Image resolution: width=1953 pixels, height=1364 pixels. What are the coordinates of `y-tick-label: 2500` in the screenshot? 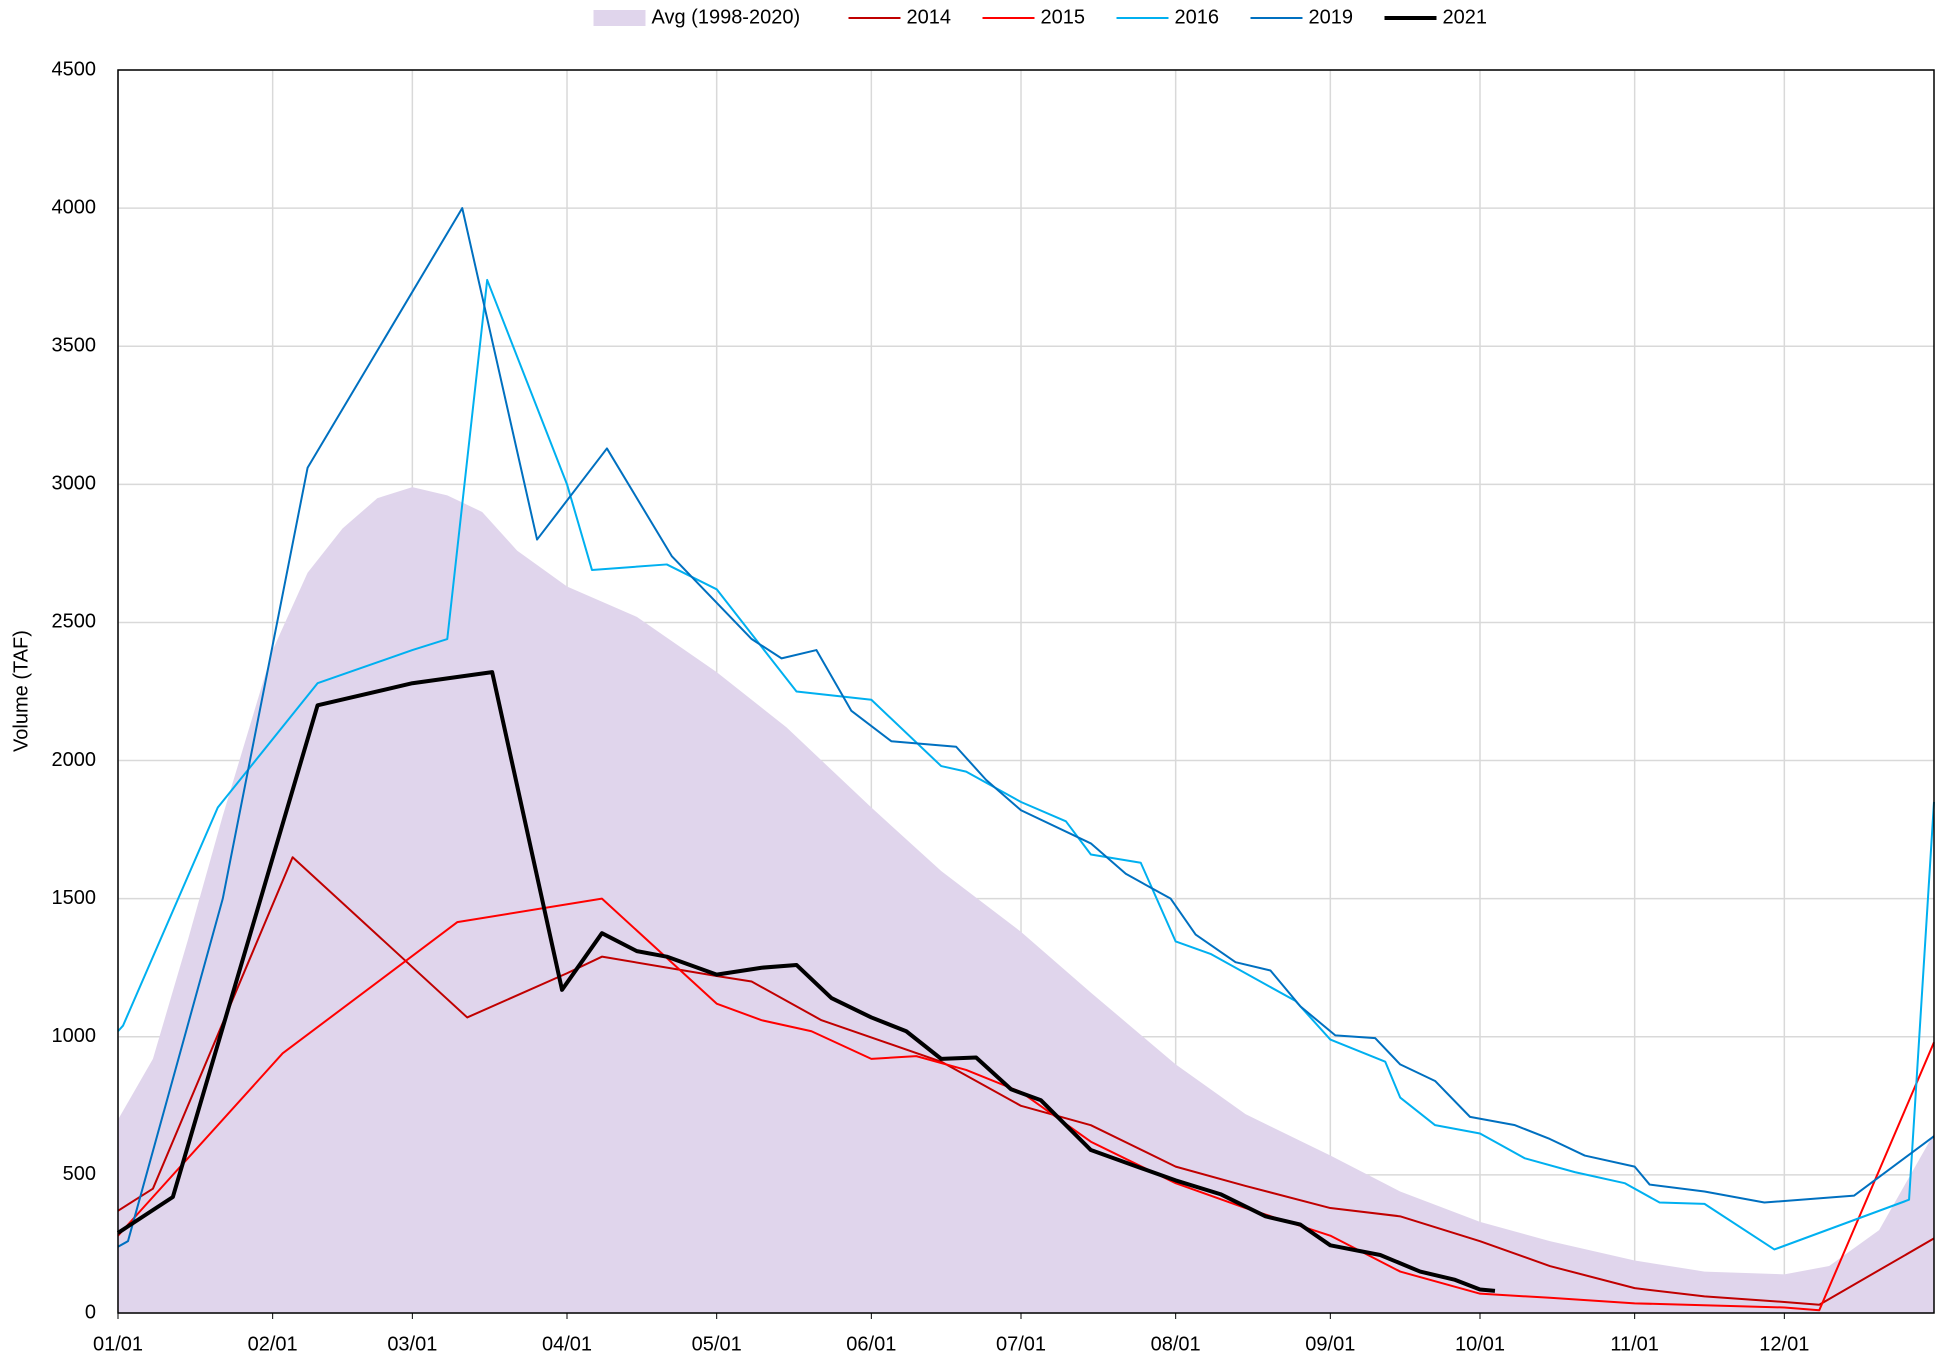 It's located at (74, 622).